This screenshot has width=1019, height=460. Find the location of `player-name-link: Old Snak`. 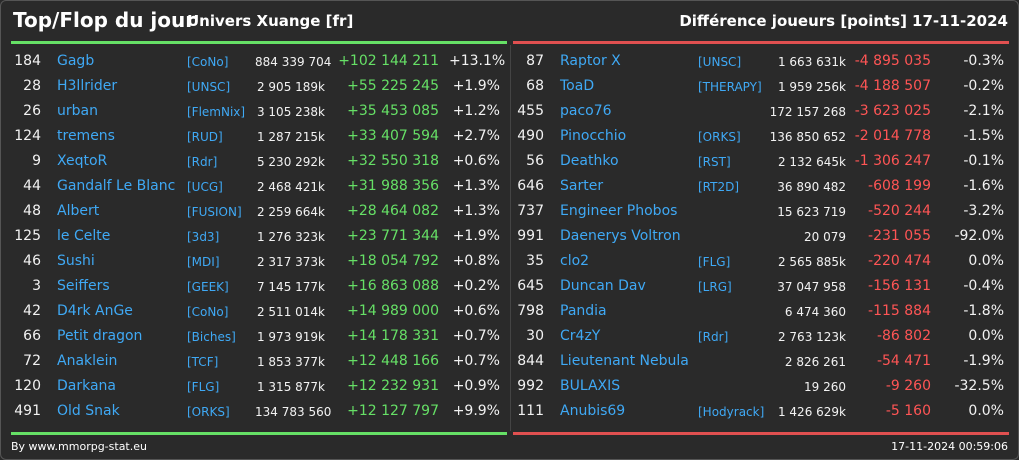

player-name-link: Old Snak is located at coordinates (88, 411).